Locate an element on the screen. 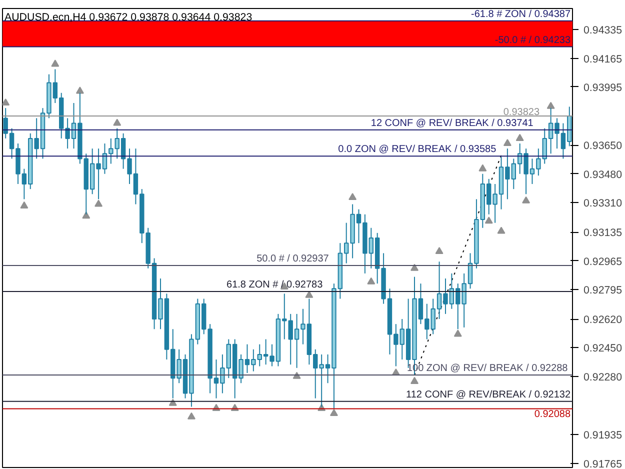  ref-line-label: 0.0 ZON @ REV/ BREAK / 0.93585 is located at coordinates (417, 150).